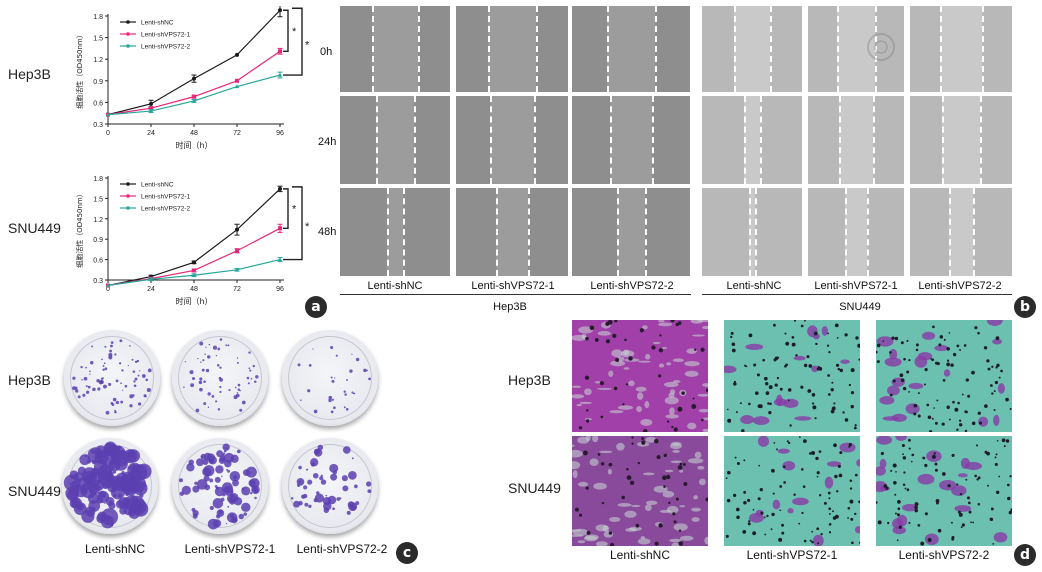  Describe the element at coordinates (29, 380) in the screenshot. I see `row-label-hep3b-c: Hep3B` at that location.